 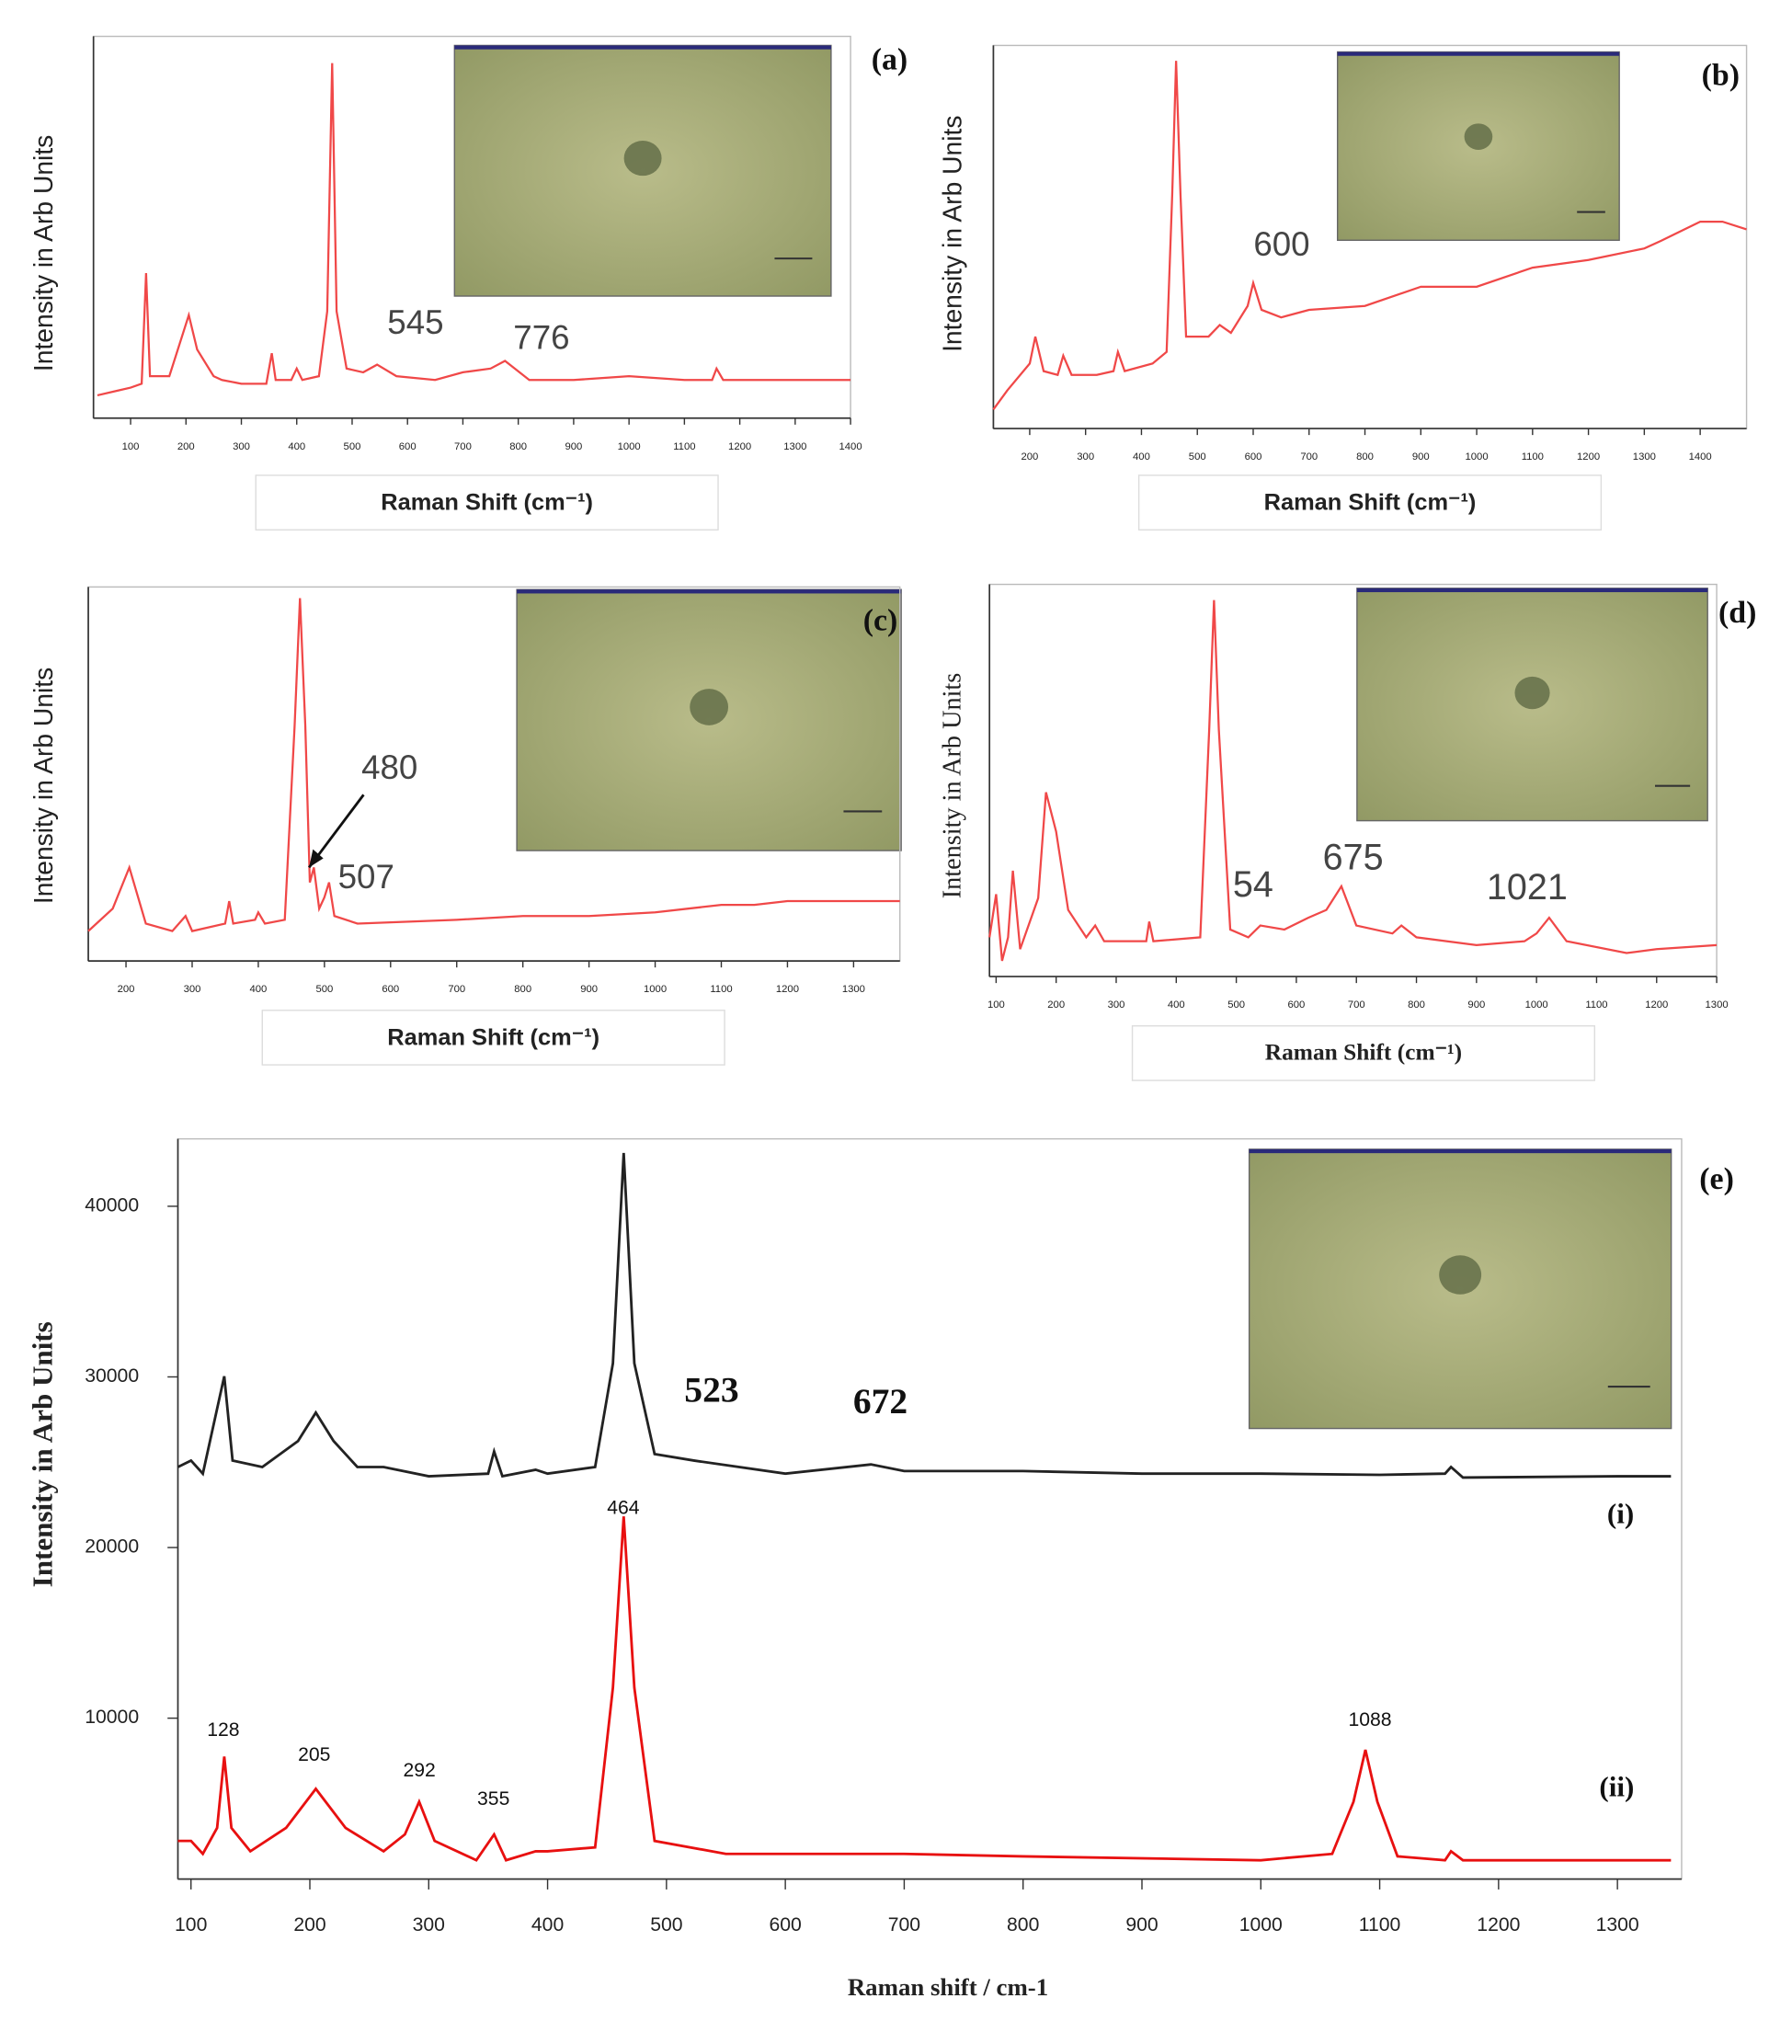 I want to click on peak-annotation: 545, so click(x=415, y=322).